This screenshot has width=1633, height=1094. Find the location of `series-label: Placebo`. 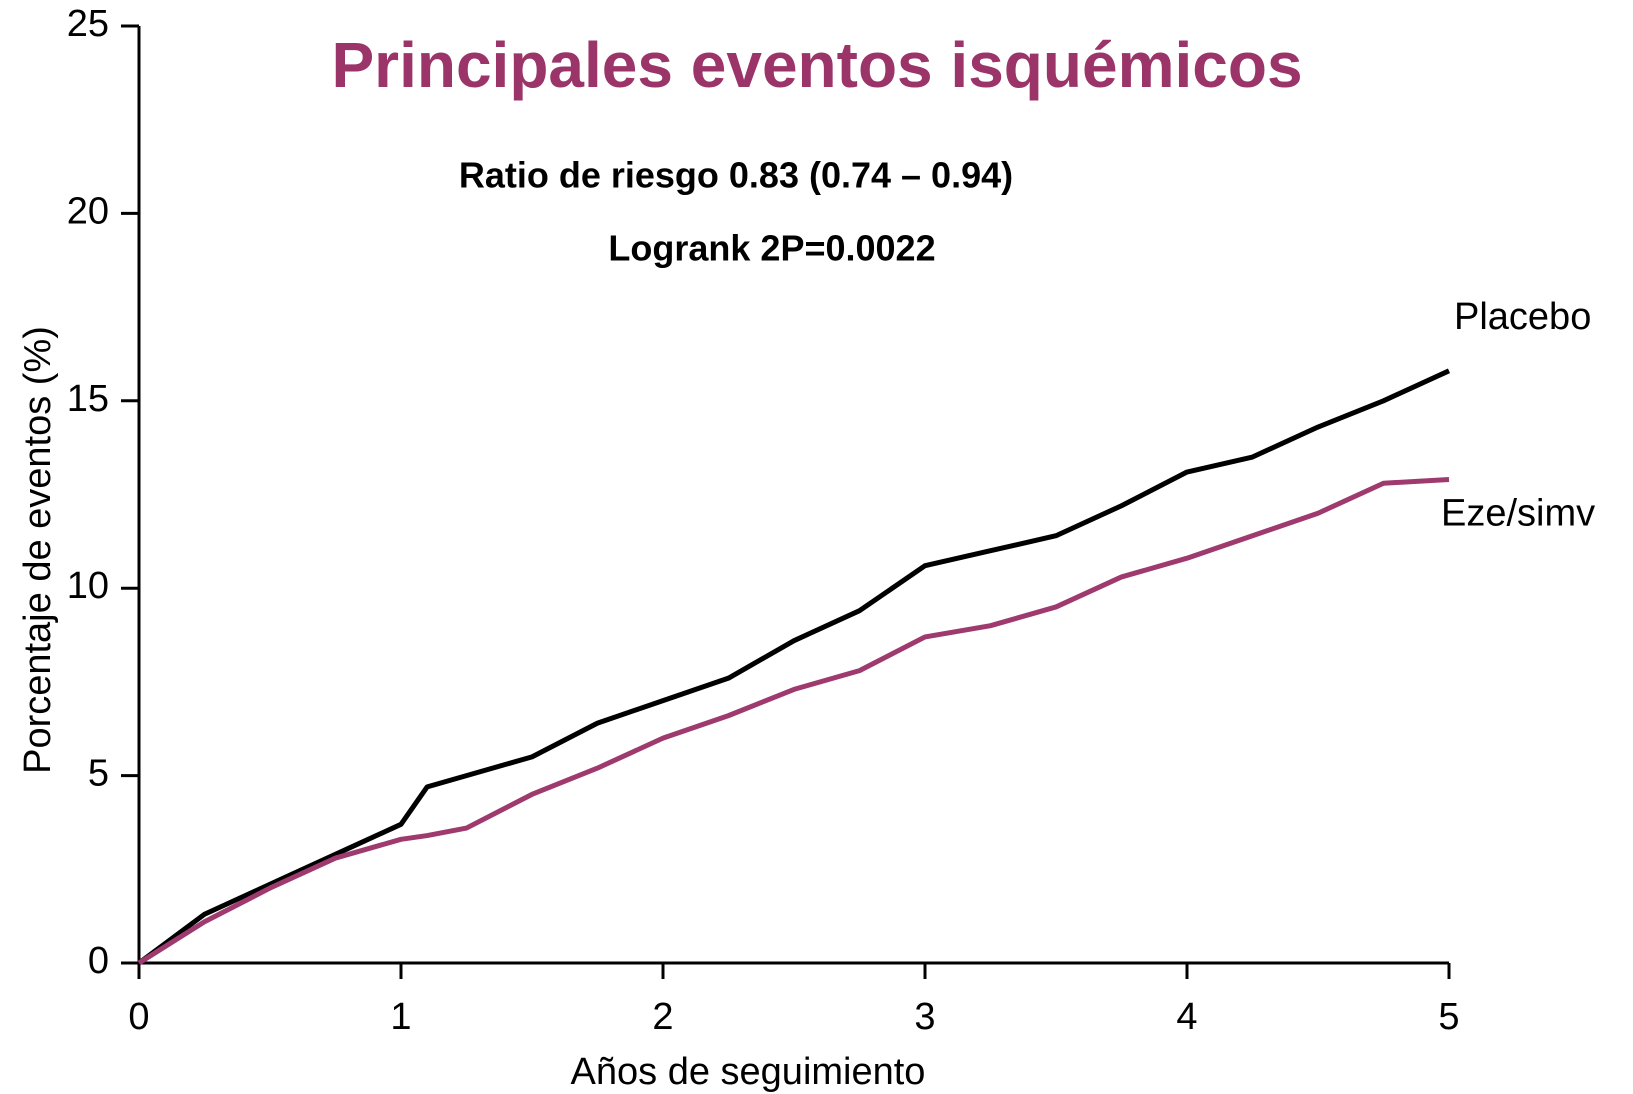

series-label: Placebo is located at coordinates (1522, 317).